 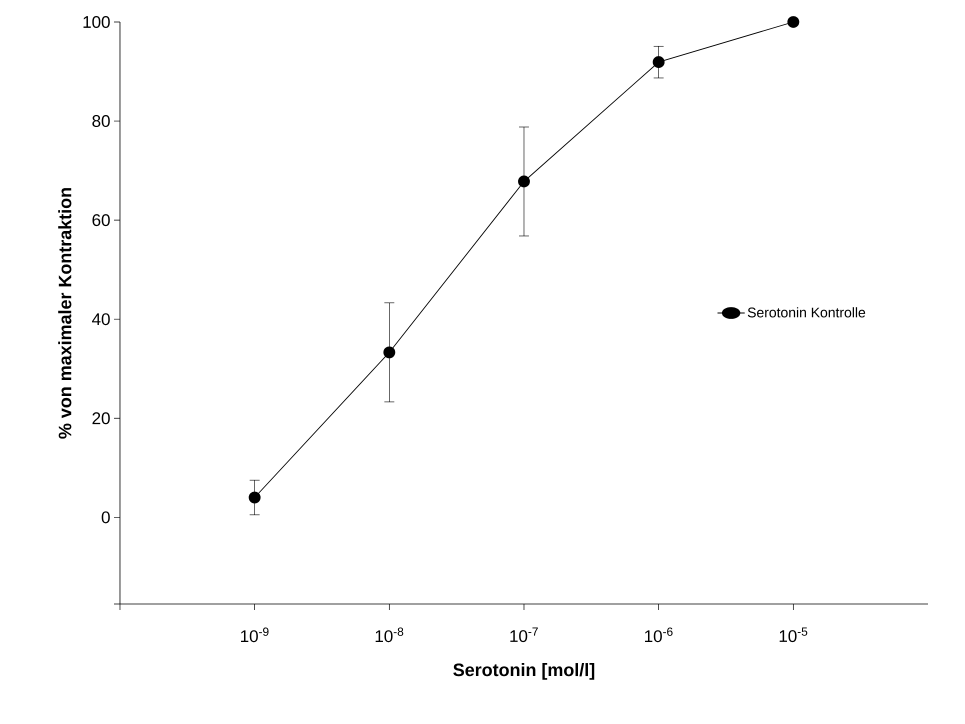 What do you see at coordinates (101, 220) in the screenshot?
I see `y-tick-label: 60` at bounding box center [101, 220].